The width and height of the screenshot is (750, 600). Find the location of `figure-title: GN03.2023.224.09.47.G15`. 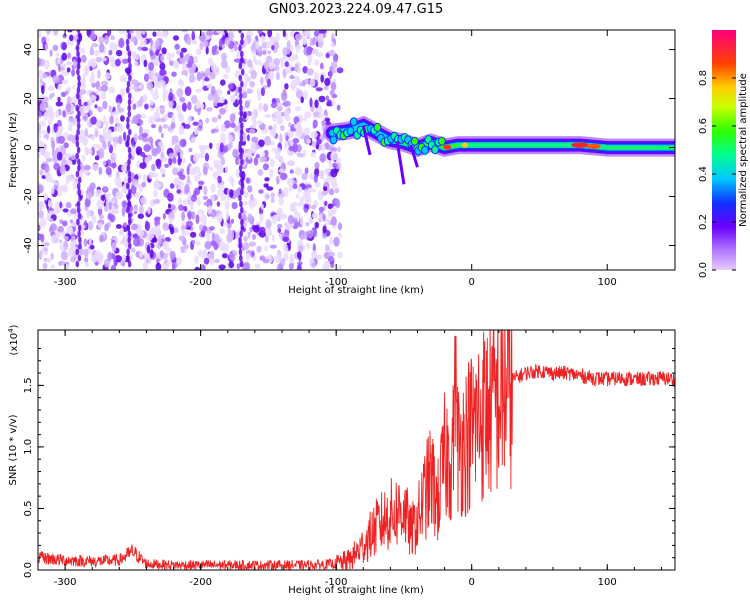

figure-title: GN03.2023.224.09.47.G15 is located at coordinates (356, 9).